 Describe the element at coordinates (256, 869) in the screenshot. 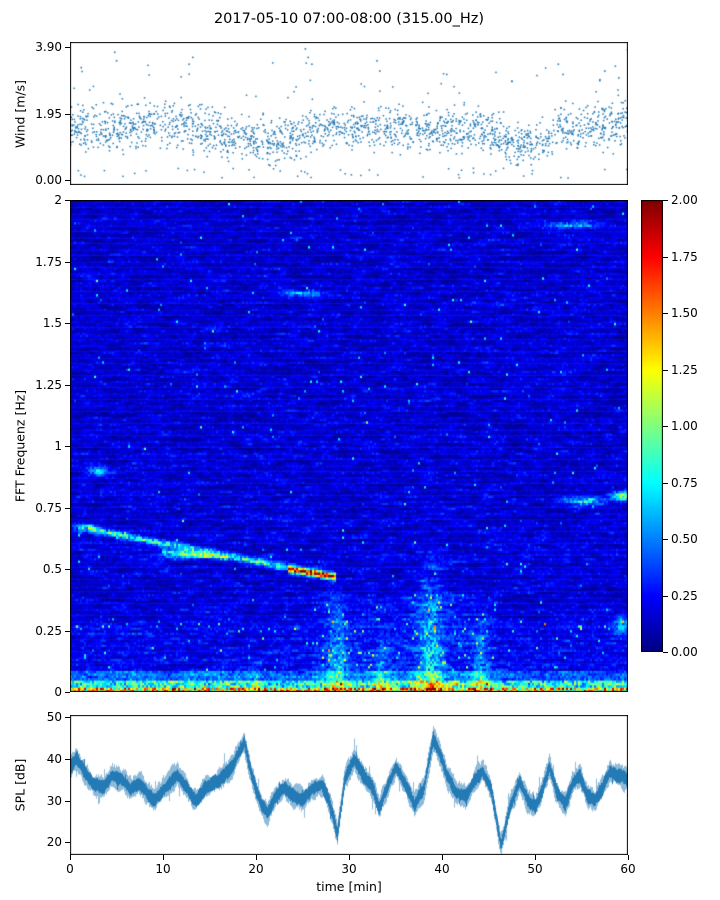

I see `time-xtick-label: 20` at that location.